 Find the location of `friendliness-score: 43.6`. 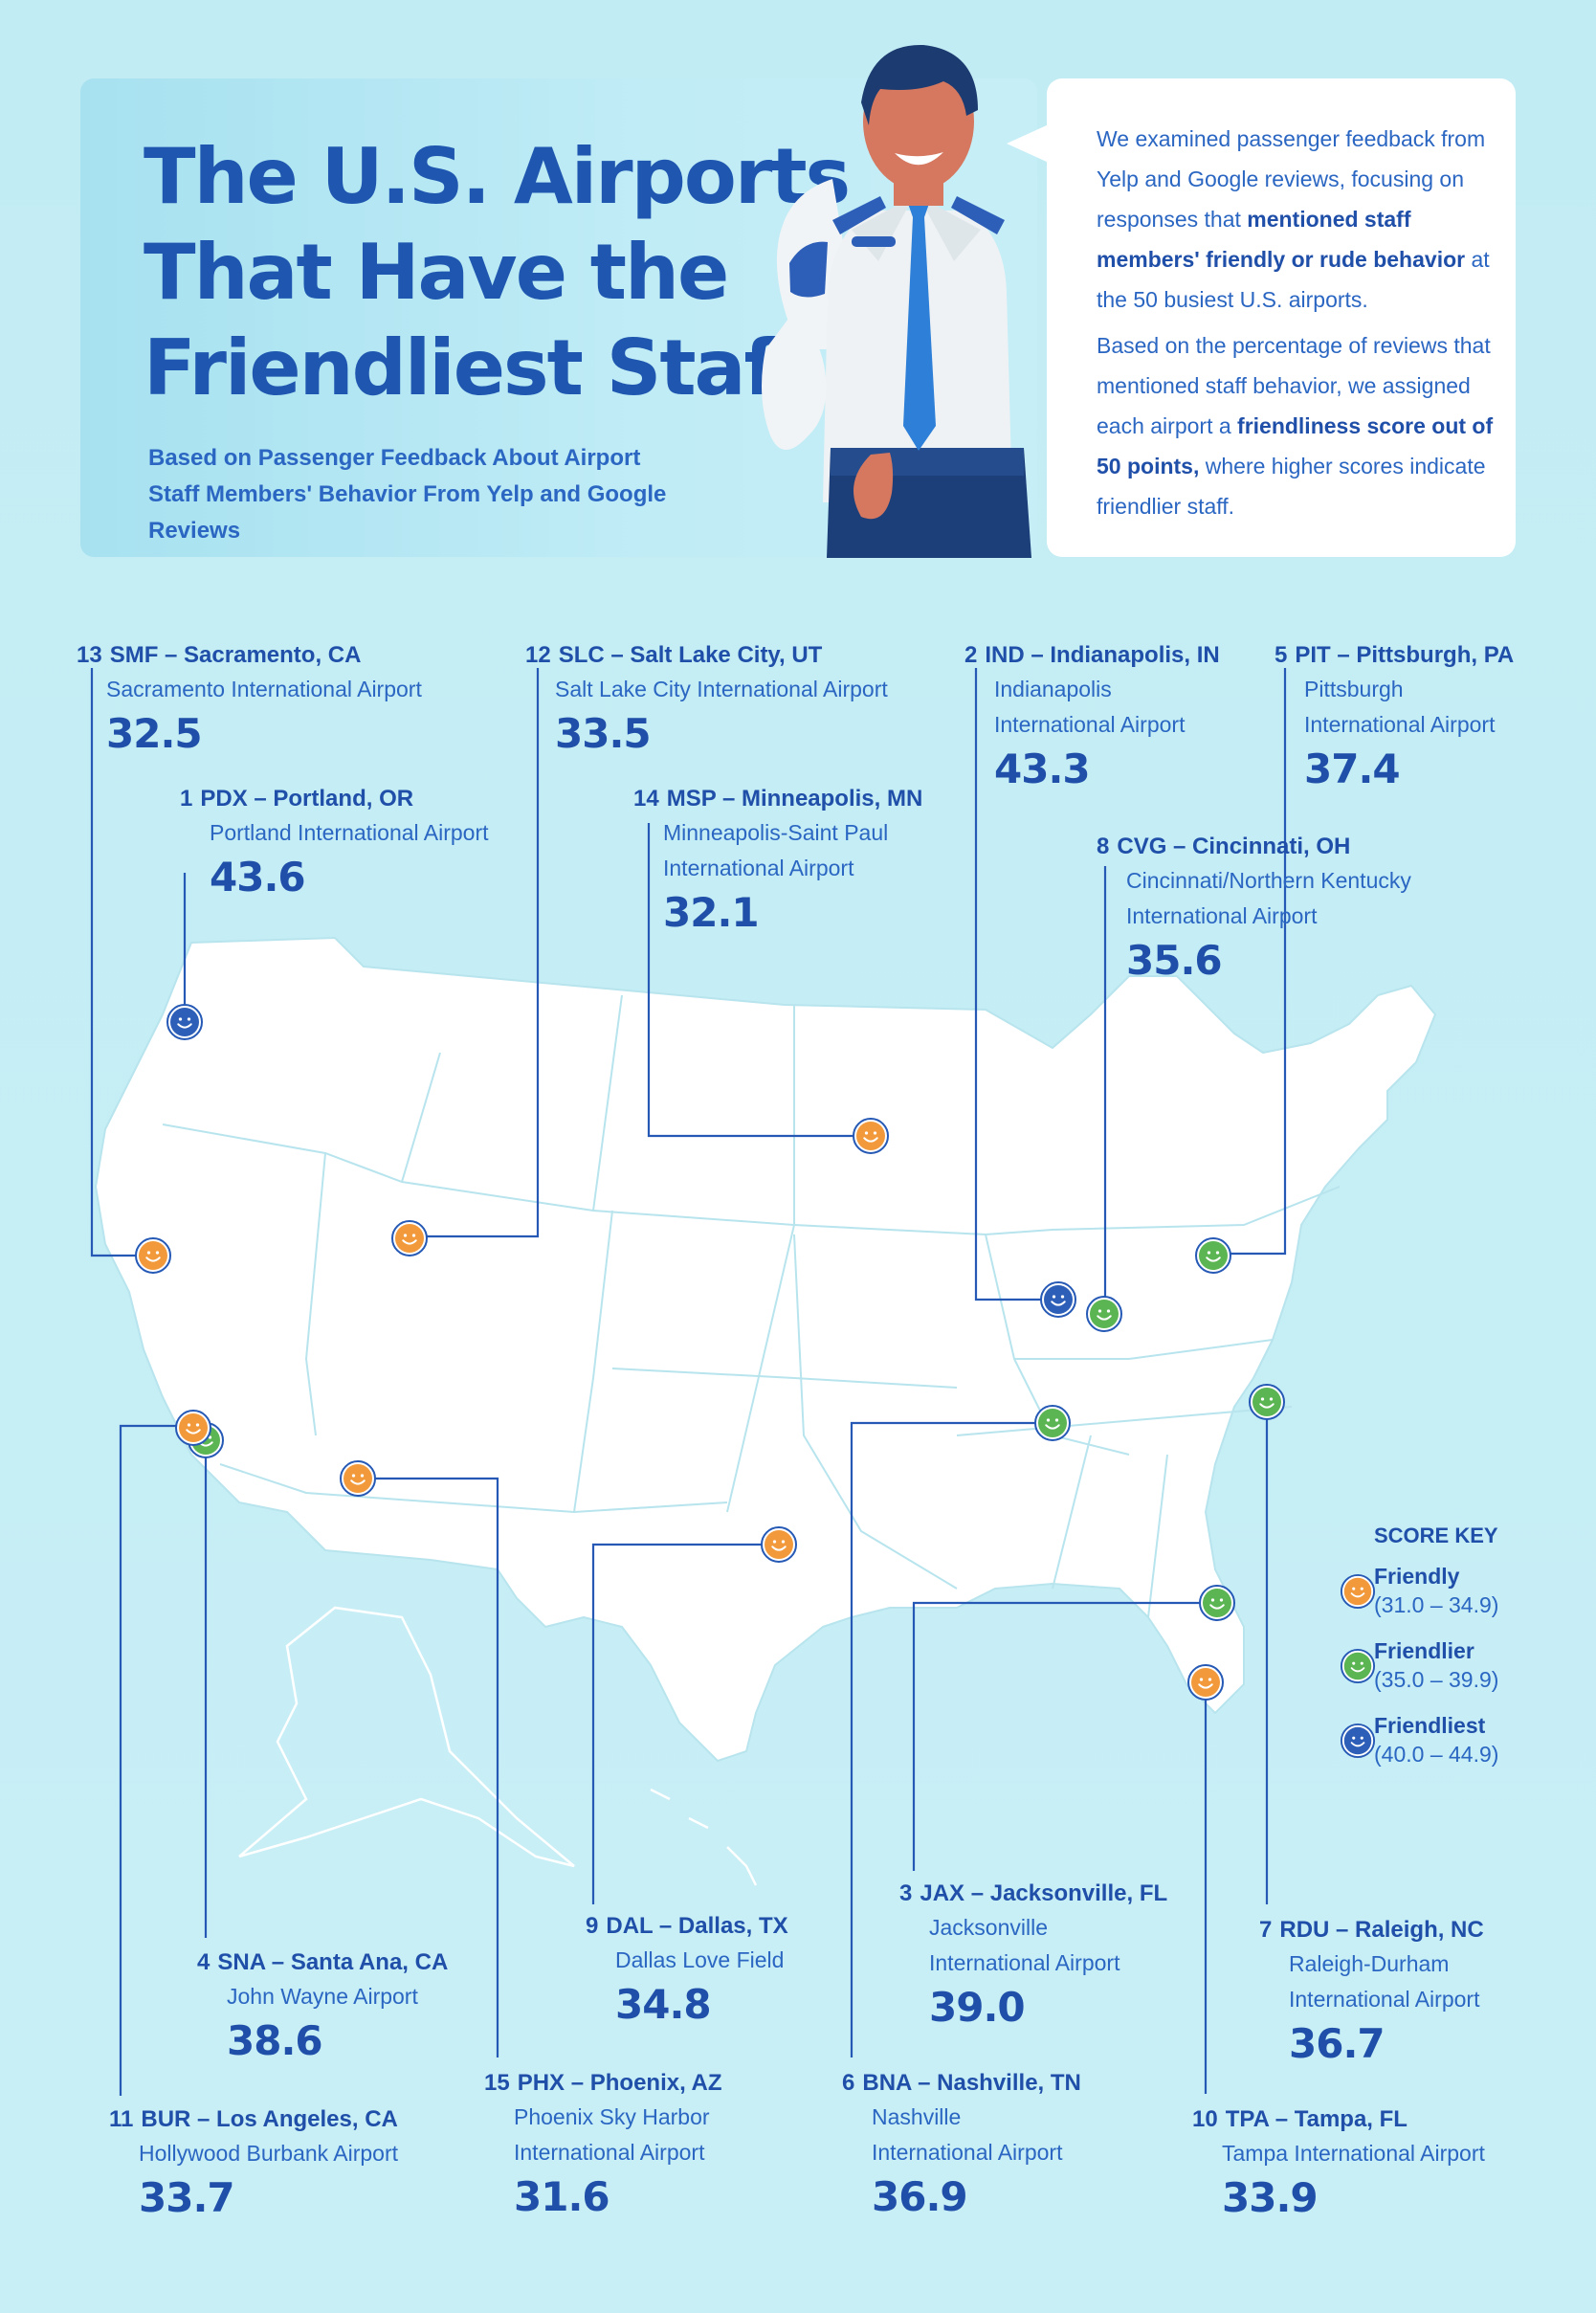

friendliness-score: 43.6 is located at coordinates (258, 878).